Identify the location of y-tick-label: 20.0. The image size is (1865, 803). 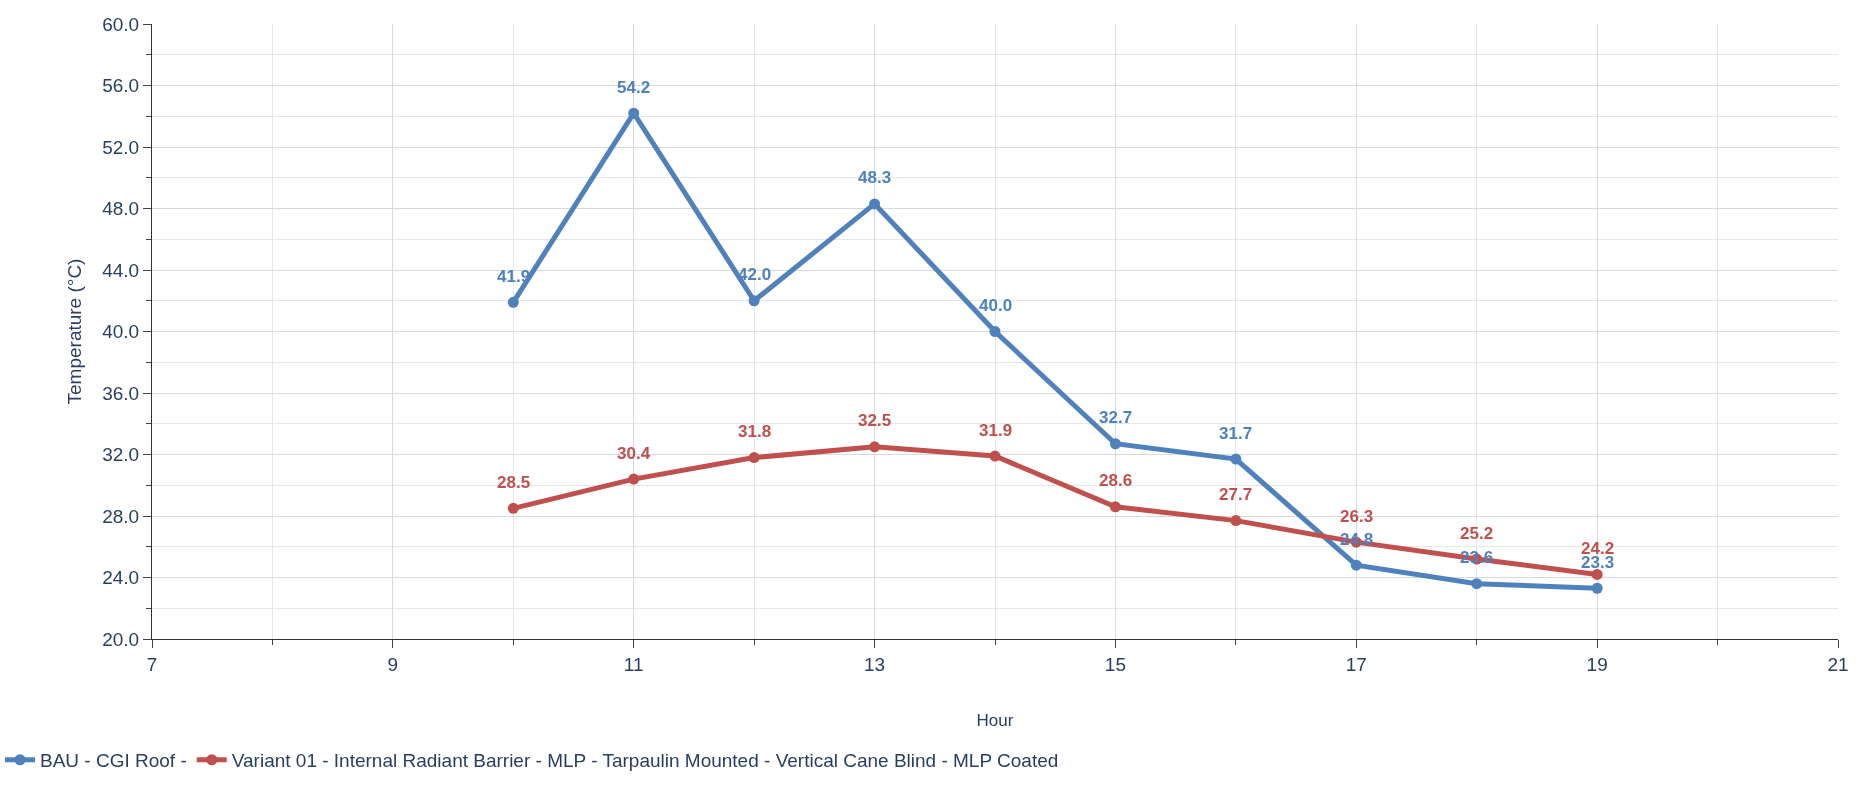
(121, 639).